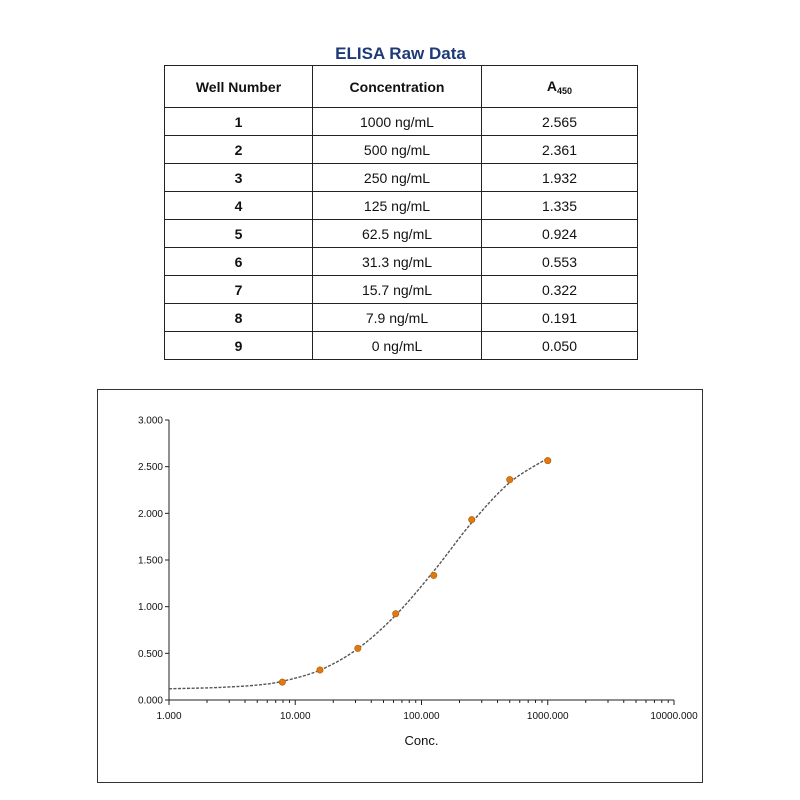  I want to click on x-tick-label: 1.000, so click(168, 716).